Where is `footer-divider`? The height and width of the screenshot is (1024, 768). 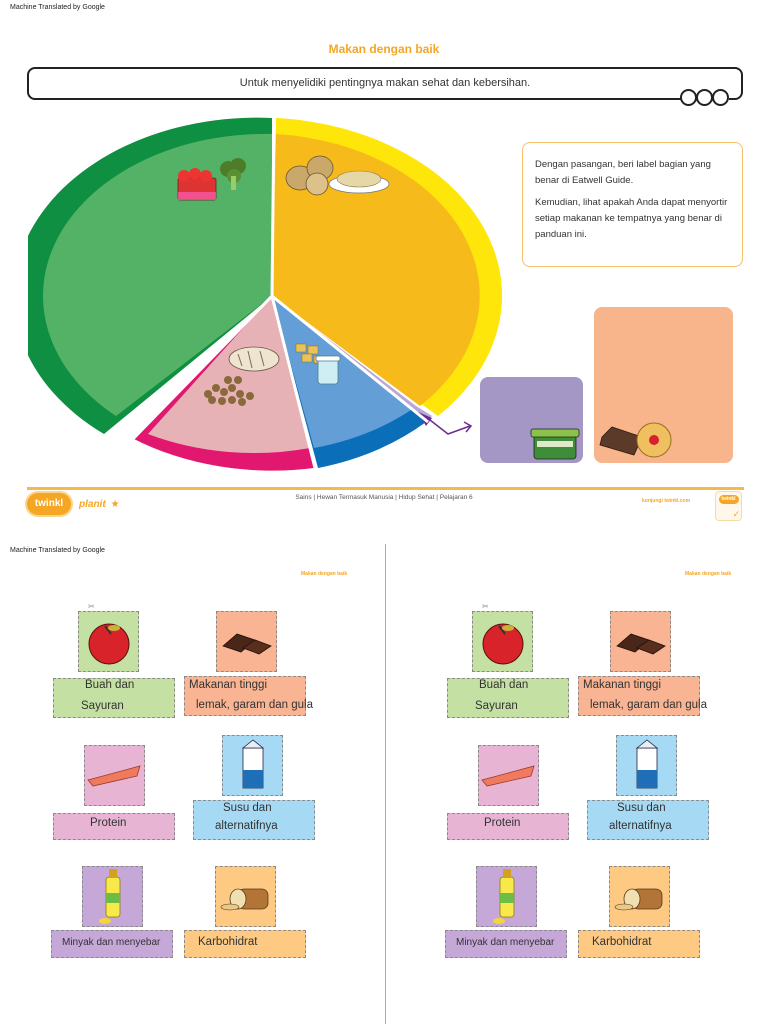 footer-divider is located at coordinates (385, 488).